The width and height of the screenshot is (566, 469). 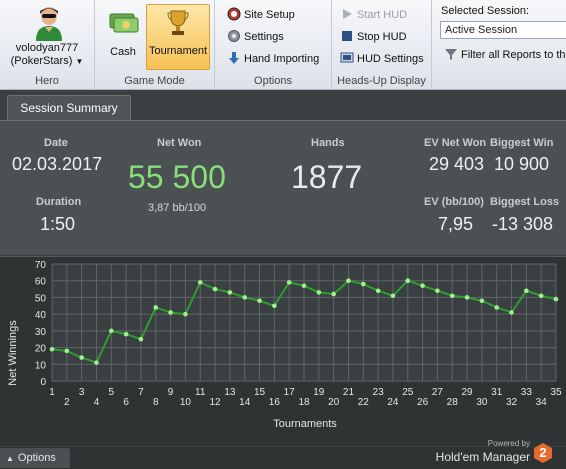 I want to click on date-label: Date, so click(x=56, y=143).